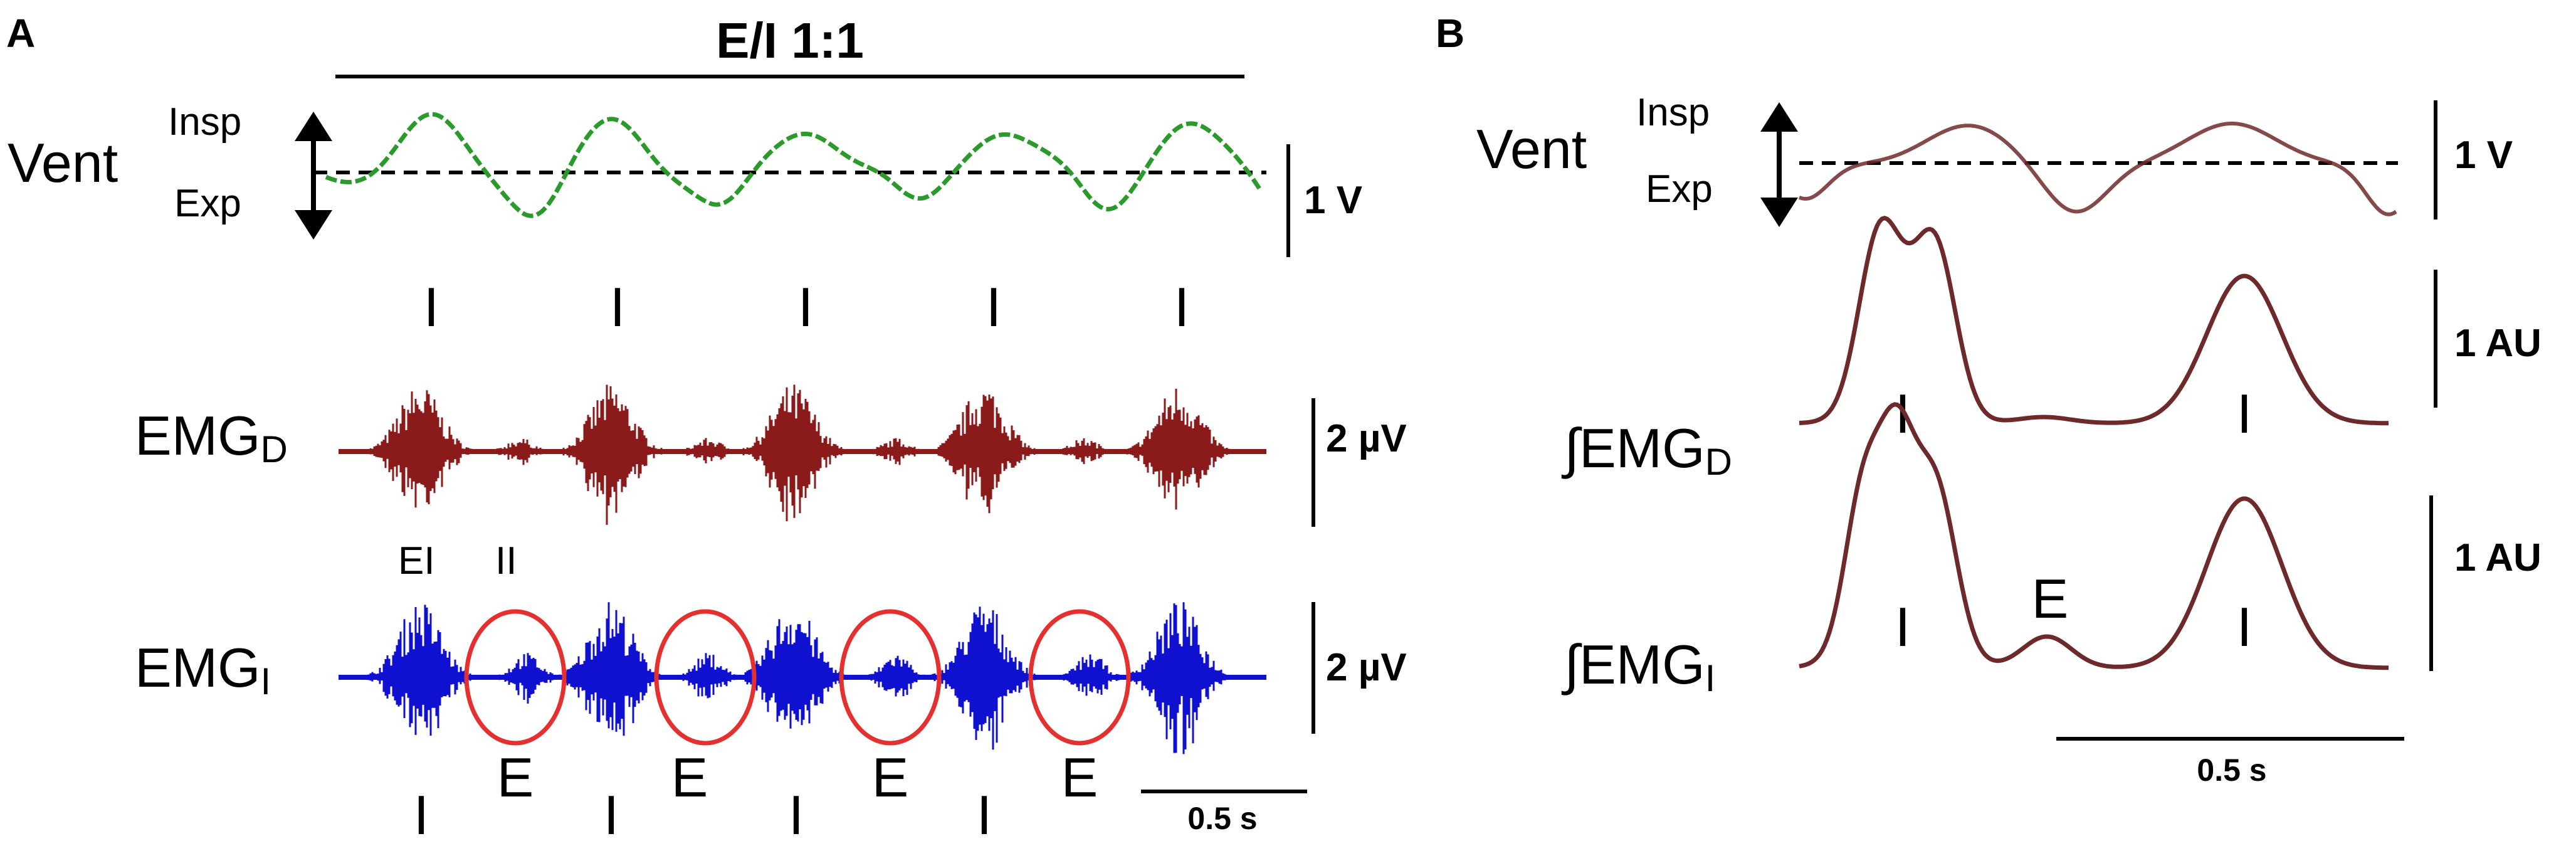  What do you see at coordinates (2050, 599) in the screenshot?
I see `iemg-i-e-marker: E` at bounding box center [2050, 599].